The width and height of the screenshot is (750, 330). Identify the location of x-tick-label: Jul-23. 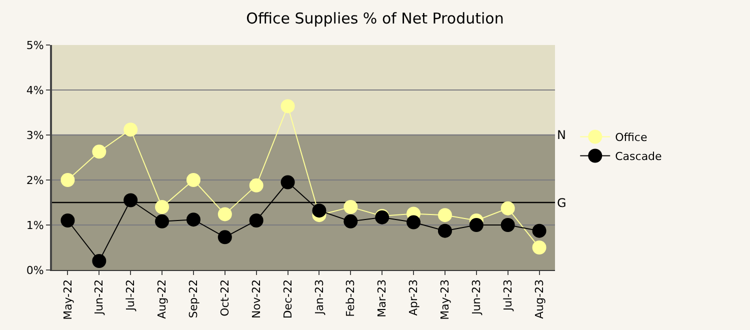
(507, 295).